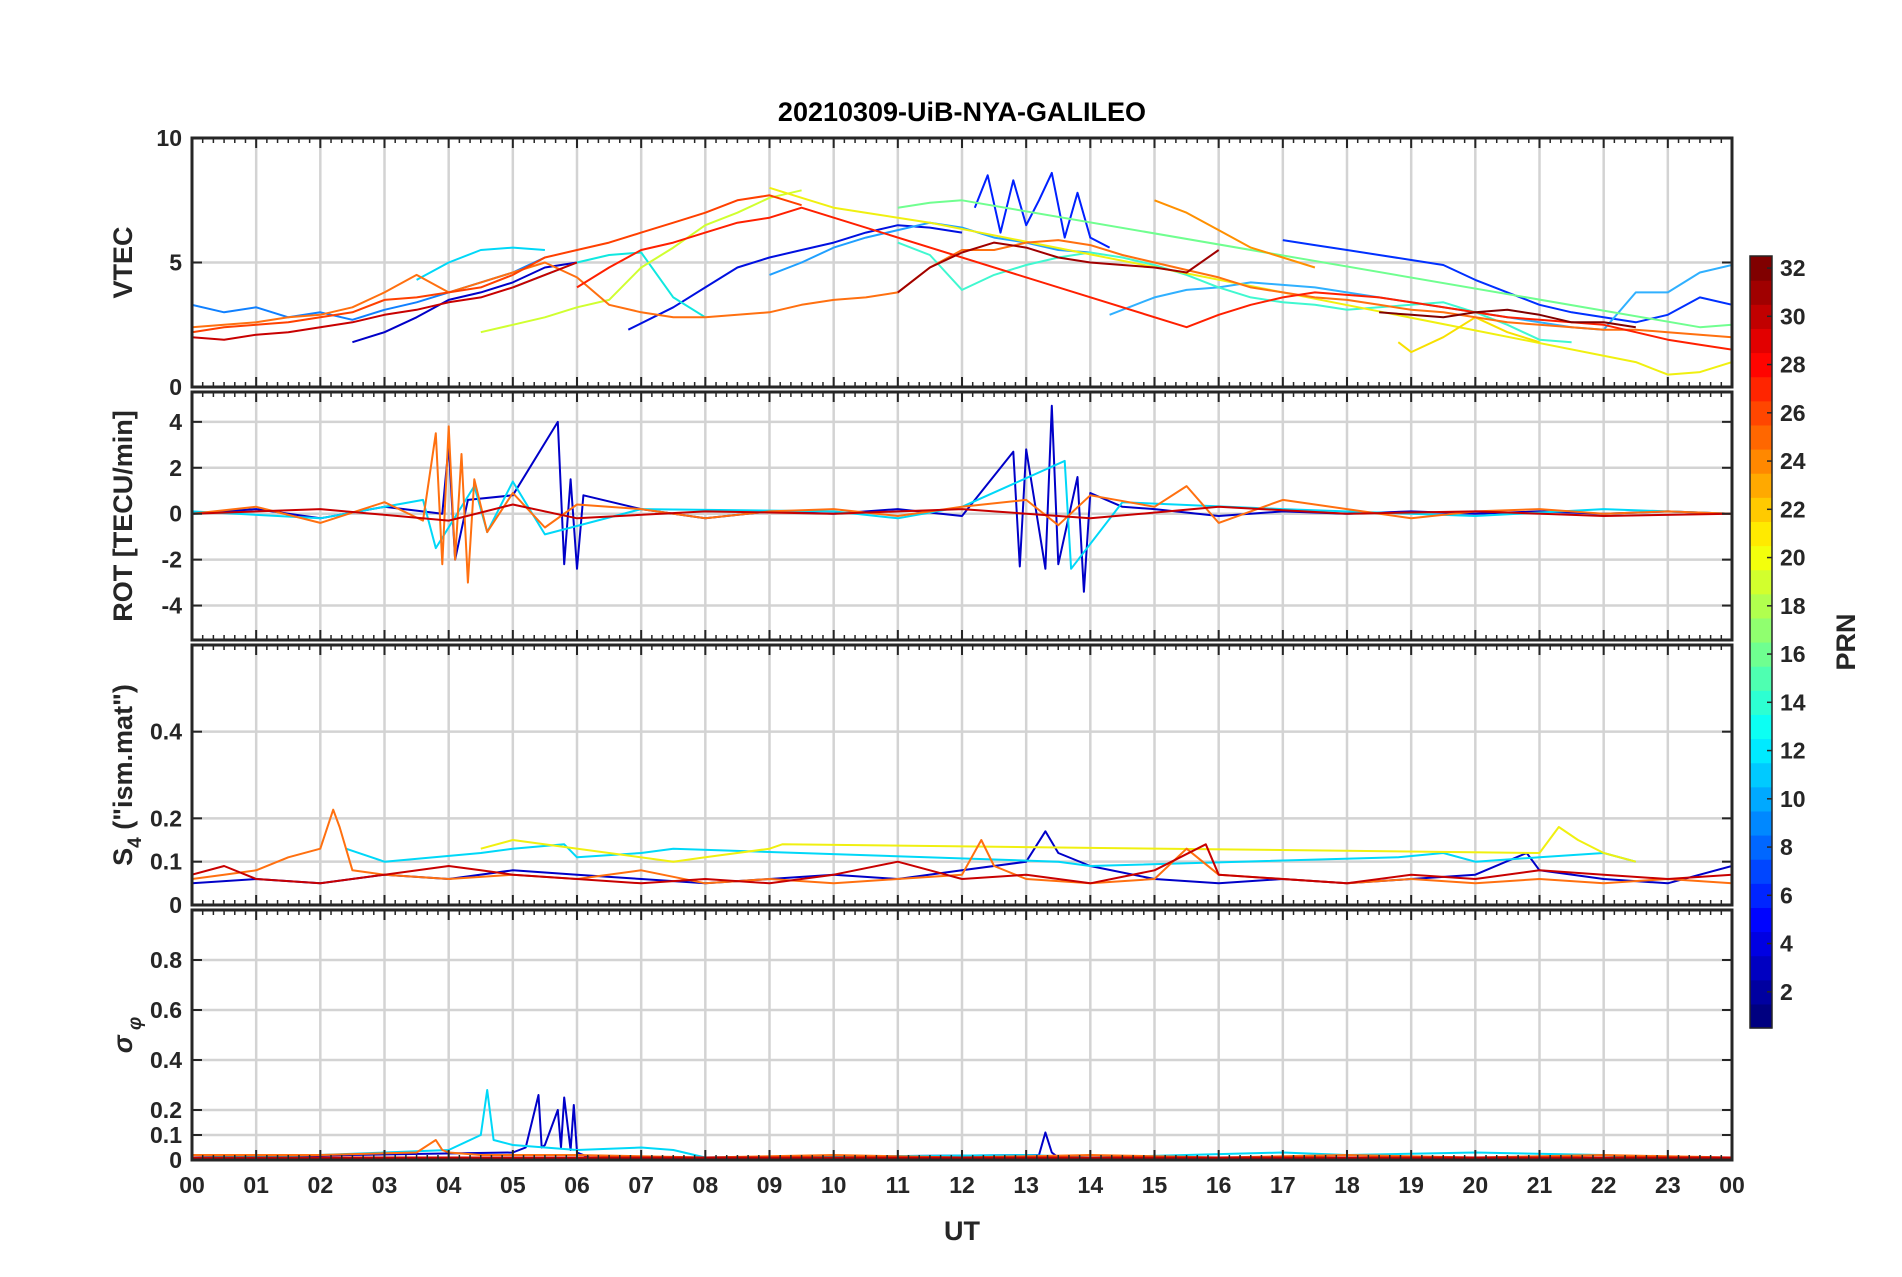 This screenshot has width=1902, height=1277. Describe the element at coordinates (1793, 751) in the screenshot. I see `colorbar-tick-label: 12` at that location.